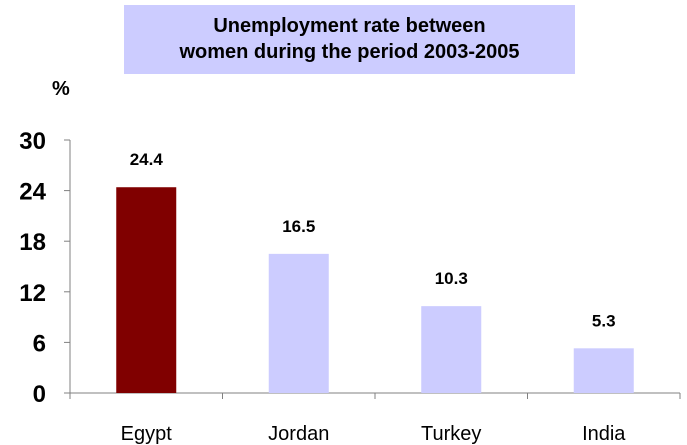 The width and height of the screenshot is (687, 445). What do you see at coordinates (147, 434) in the screenshot?
I see `x-tick-label: Egypt` at bounding box center [147, 434].